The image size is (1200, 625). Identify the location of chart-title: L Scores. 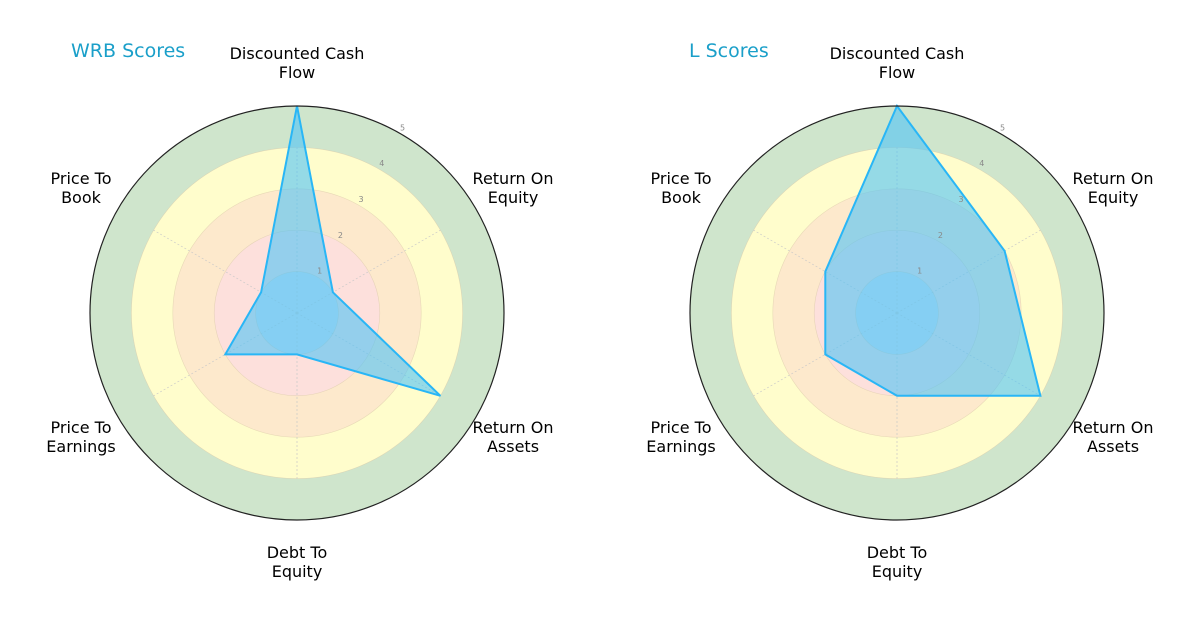
(729, 51).